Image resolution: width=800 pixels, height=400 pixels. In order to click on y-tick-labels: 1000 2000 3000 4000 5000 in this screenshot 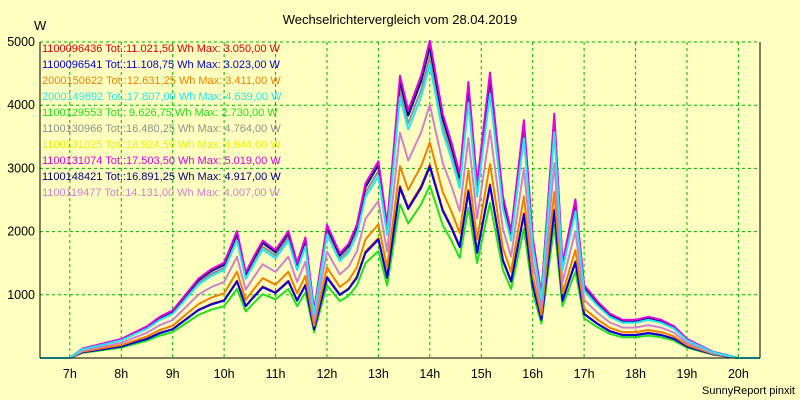, I will do `click(21, 168)`.